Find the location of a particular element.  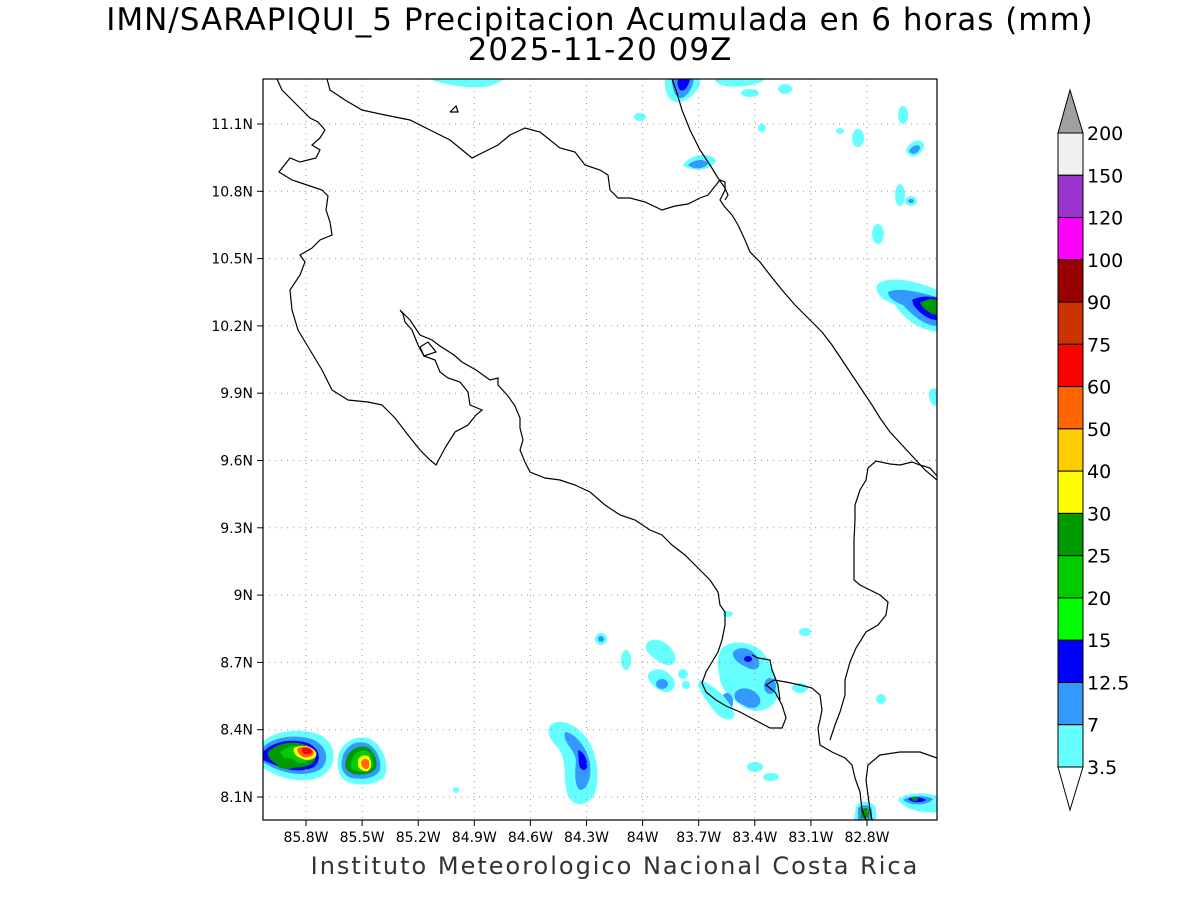

lat-tick-label: 9.6N is located at coordinates (236, 462).